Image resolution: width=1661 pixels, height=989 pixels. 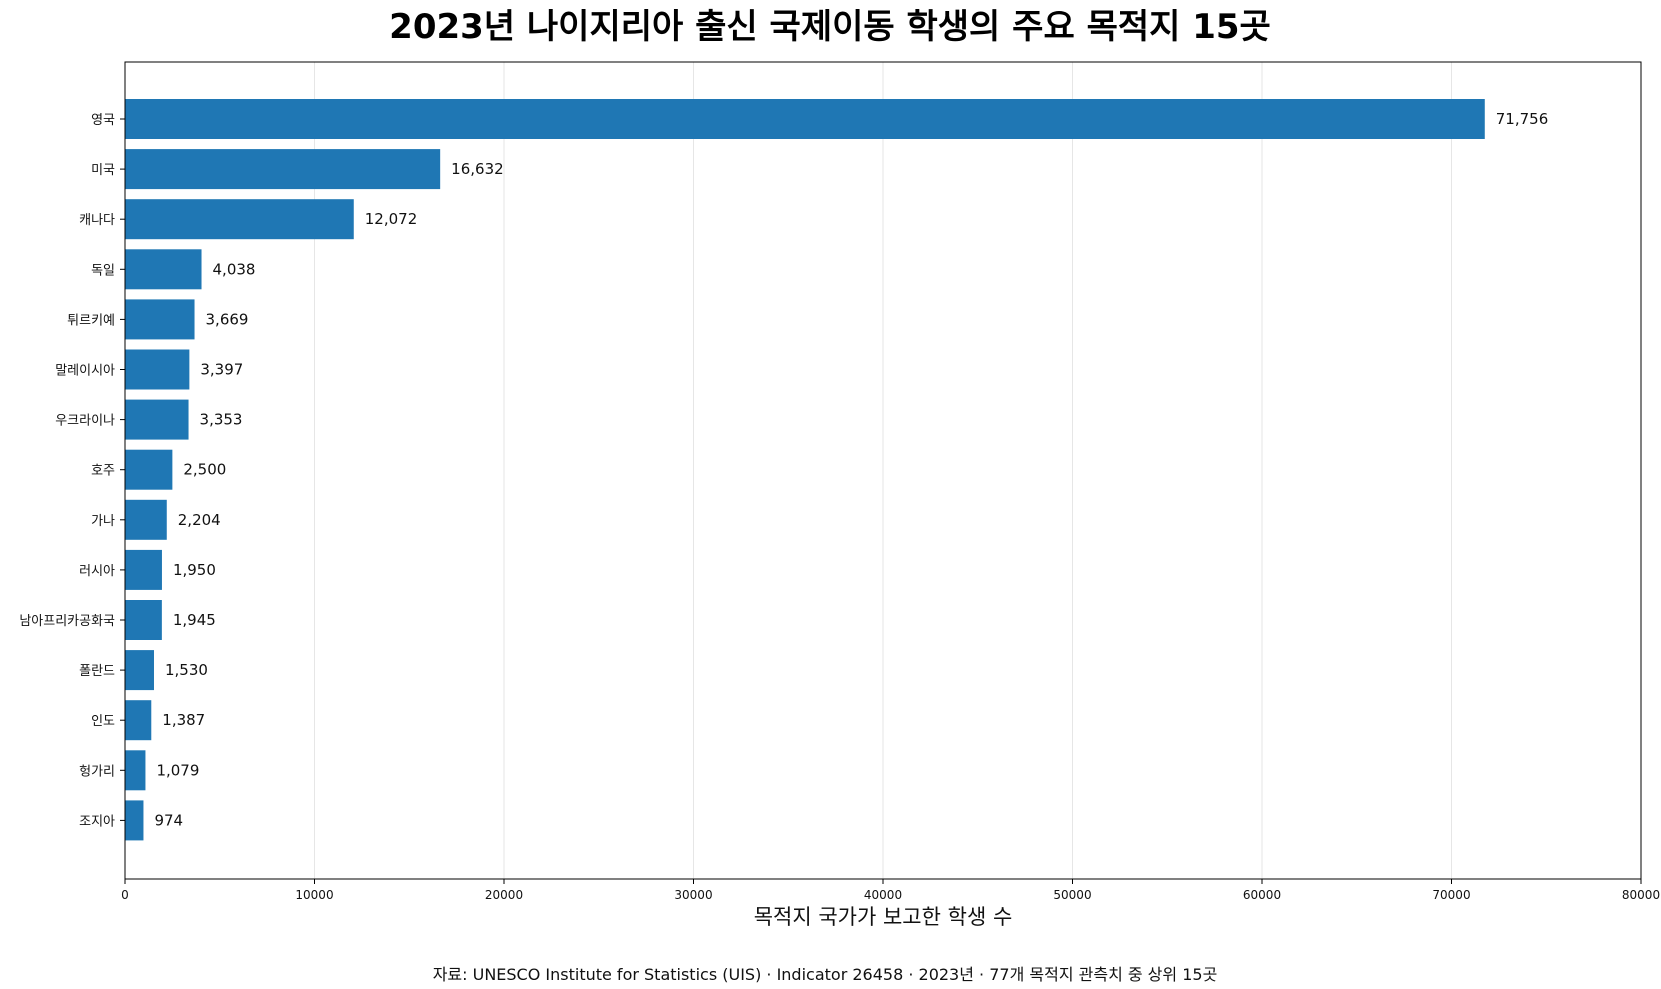 What do you see at coordinates (194, 570) in the screenshot?
I see `value-label: 1,950` at bounding box center [194, 570].